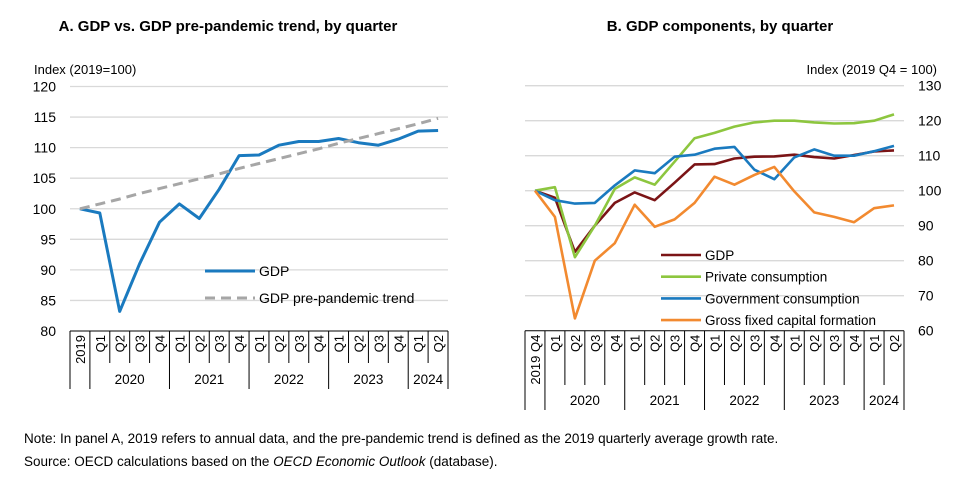 Image resolution: width=959 pixels, height=483 pixels. What do you see at coordinates (85, 69) in the screenshot?
I see `y-axis-label: Index (2019=100)` at bounding box center [85, 69].